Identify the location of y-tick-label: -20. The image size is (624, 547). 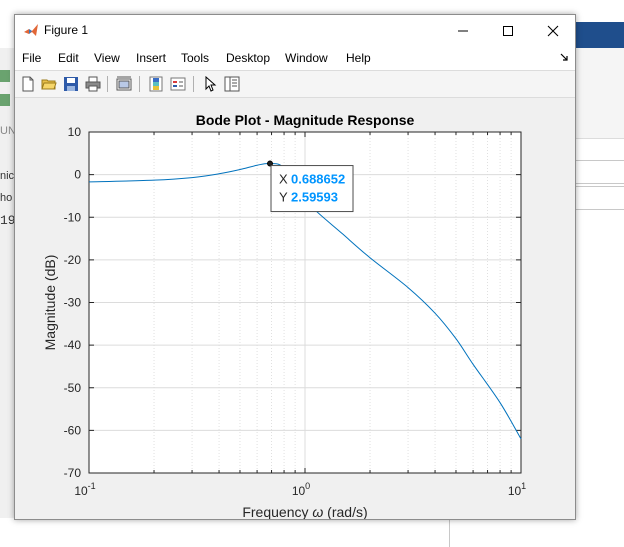
(73, 260).